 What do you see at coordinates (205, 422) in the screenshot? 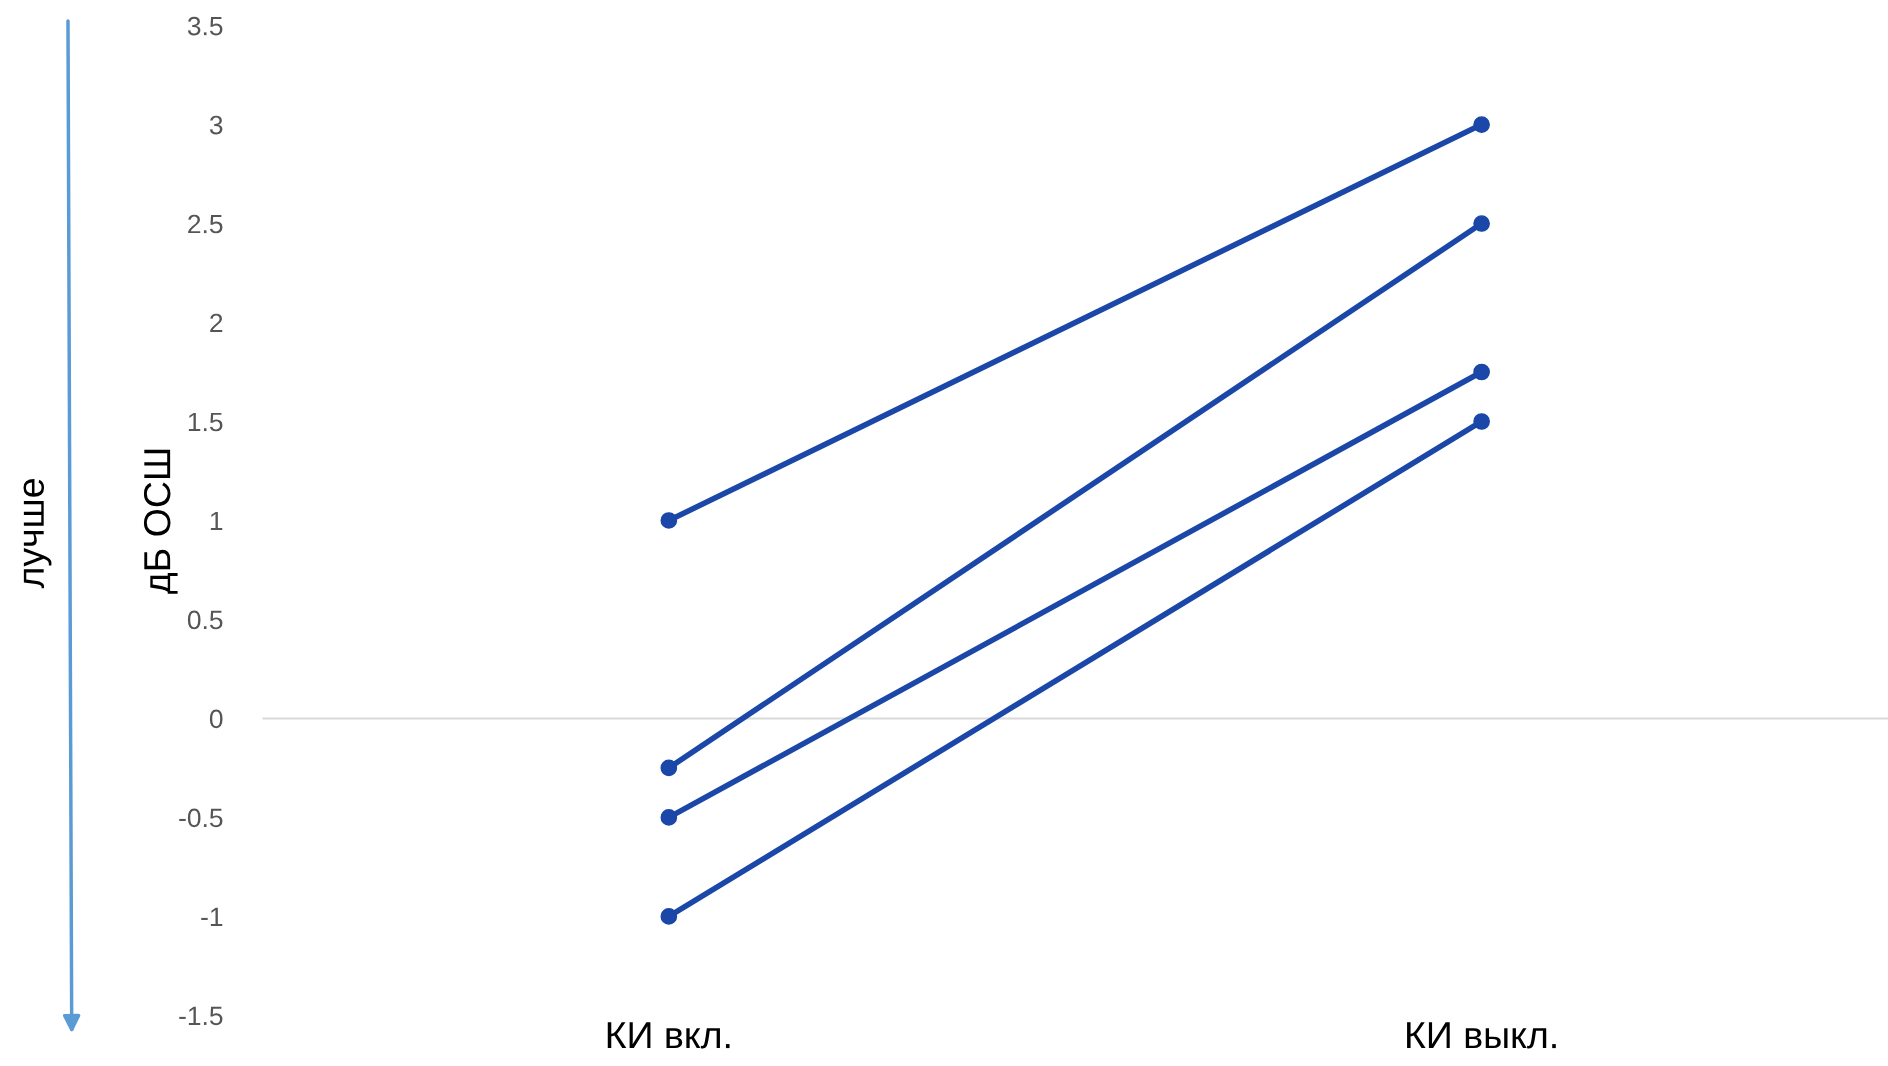
I see `y-tick-label: 1.5` at bounding box center [205, 422].